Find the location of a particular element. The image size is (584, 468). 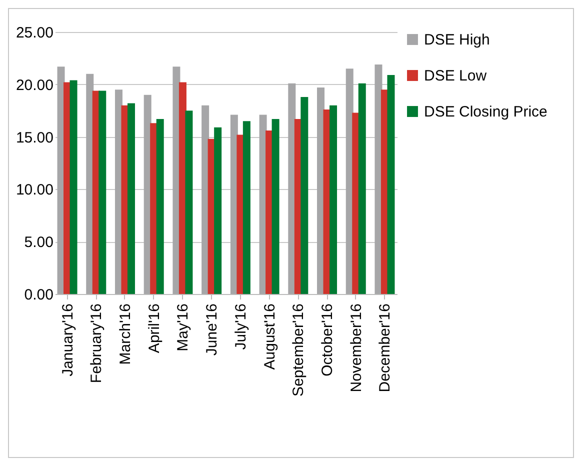

y-tick-label: 10.00 is located at coordinates (35, 190).